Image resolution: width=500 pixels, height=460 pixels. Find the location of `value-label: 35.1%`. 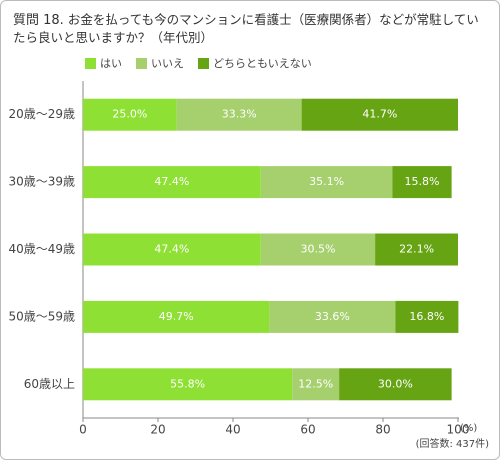

value-label: 35.1% is located at coordinates (326, 181).